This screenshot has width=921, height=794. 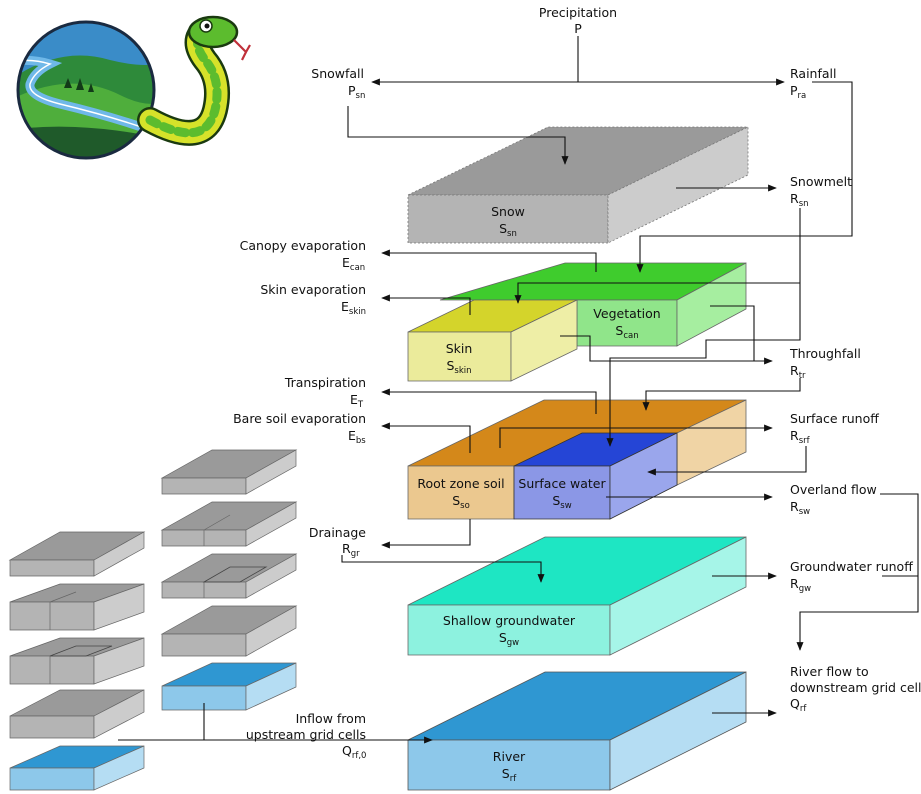 What do you see at coordinates (325, 382) in the screenshot?
I see `label-transpiration: Transpiration` at bounding box center [325, 382].